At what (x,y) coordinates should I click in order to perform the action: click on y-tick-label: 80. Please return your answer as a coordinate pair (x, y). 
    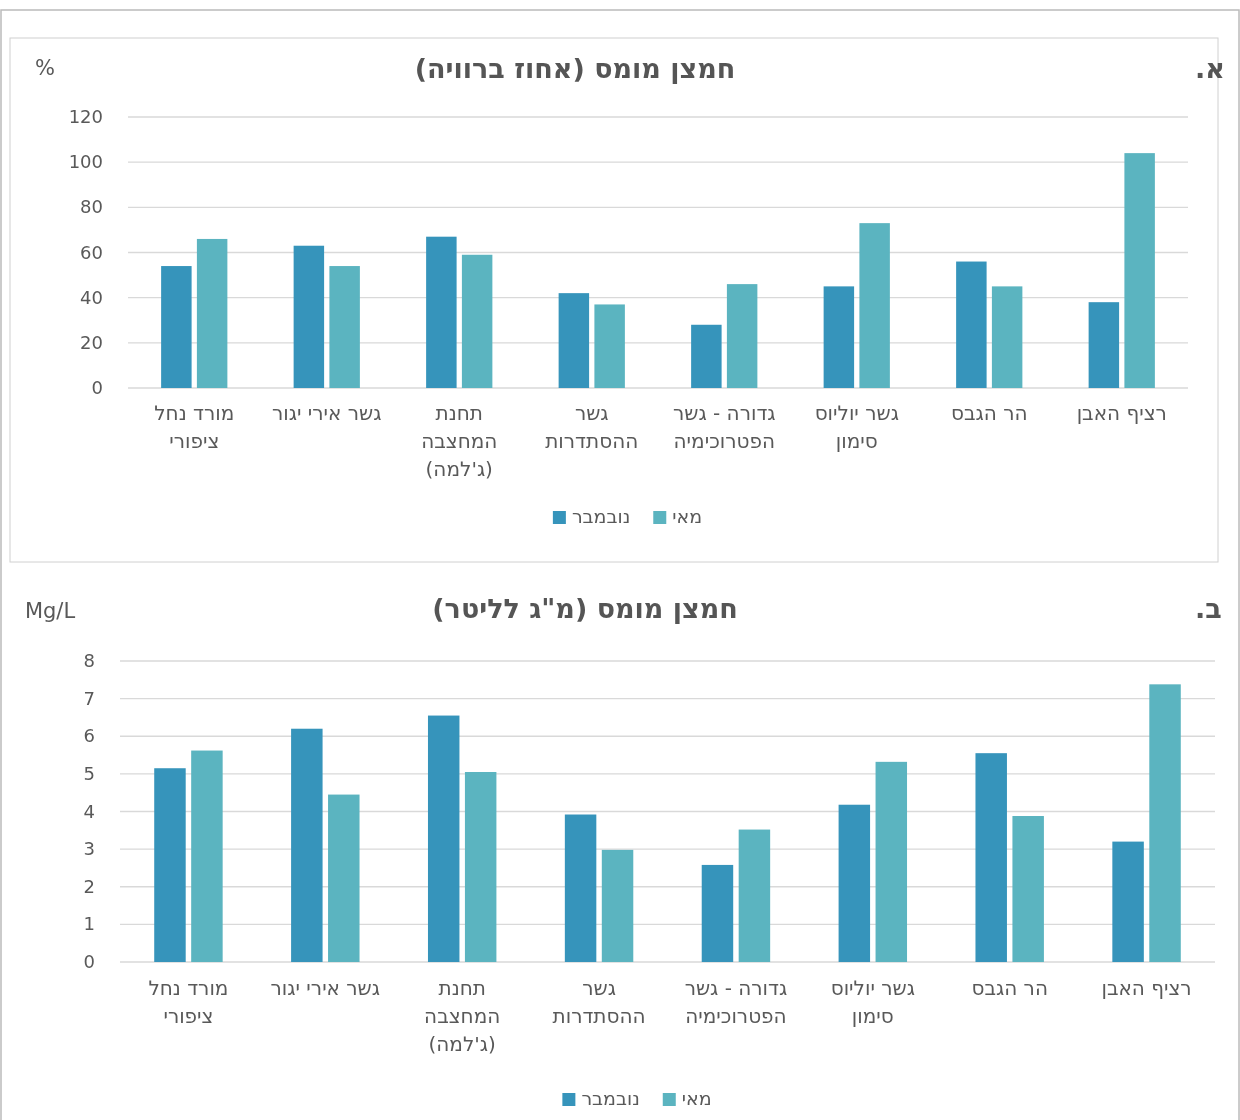
    Looking at the image, I should click on (91, 207).